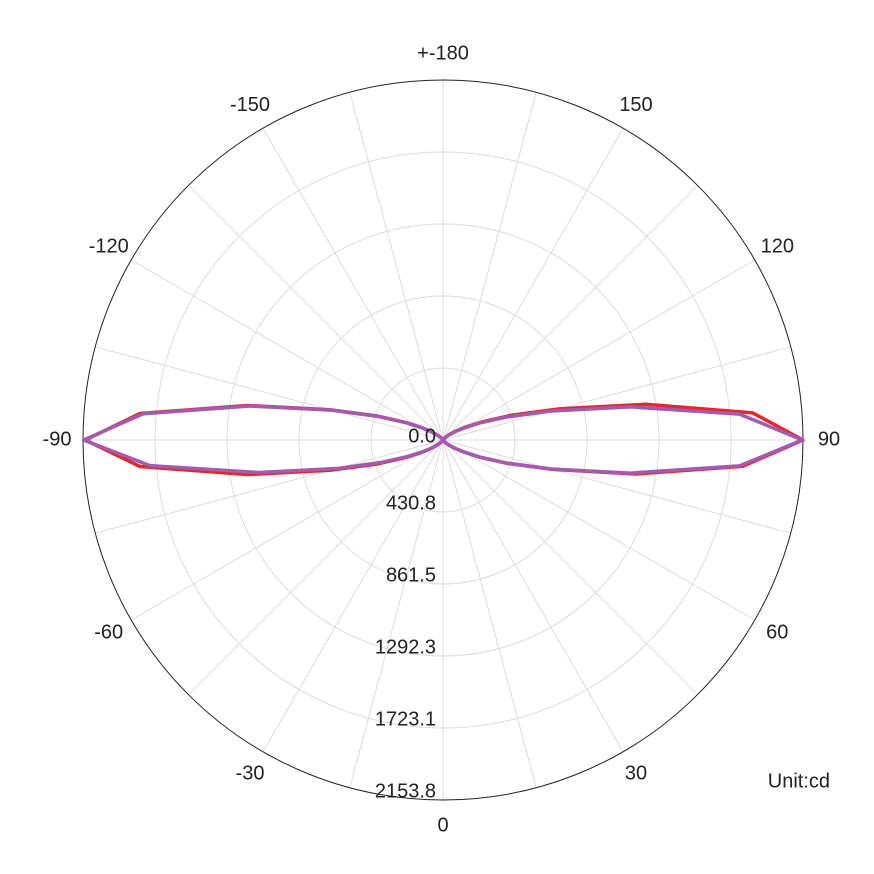 This screenshot has width=874, height=874. What do you see at coordinates (411, 503) in the screenshot?
I see `radial-tick-label: 430.8` at bounding box center [411, 503].